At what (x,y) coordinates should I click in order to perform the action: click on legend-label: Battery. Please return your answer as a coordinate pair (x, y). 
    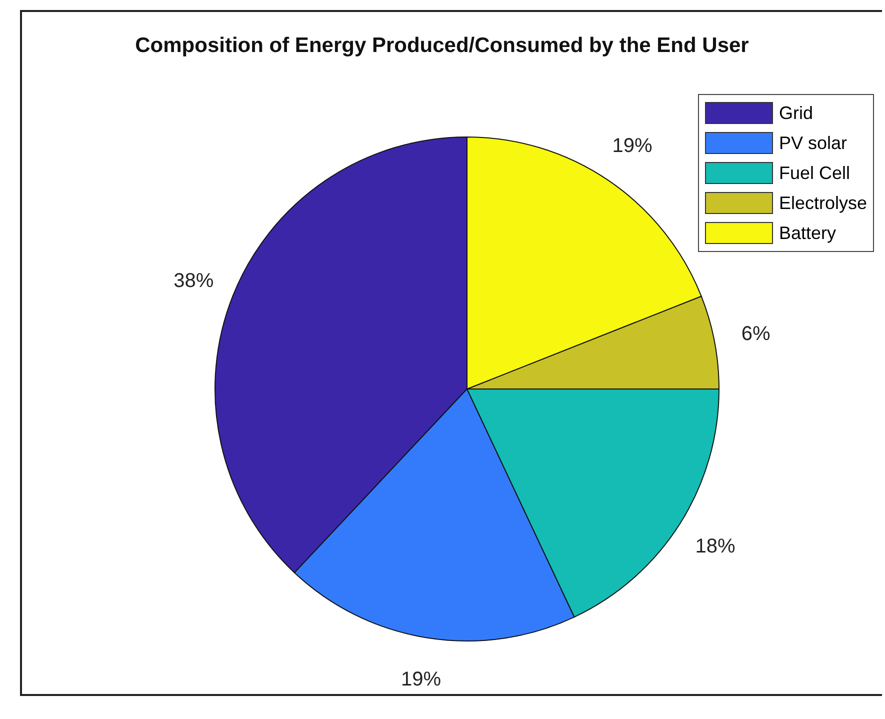
    Looking at the image, I should click on (807, 233).